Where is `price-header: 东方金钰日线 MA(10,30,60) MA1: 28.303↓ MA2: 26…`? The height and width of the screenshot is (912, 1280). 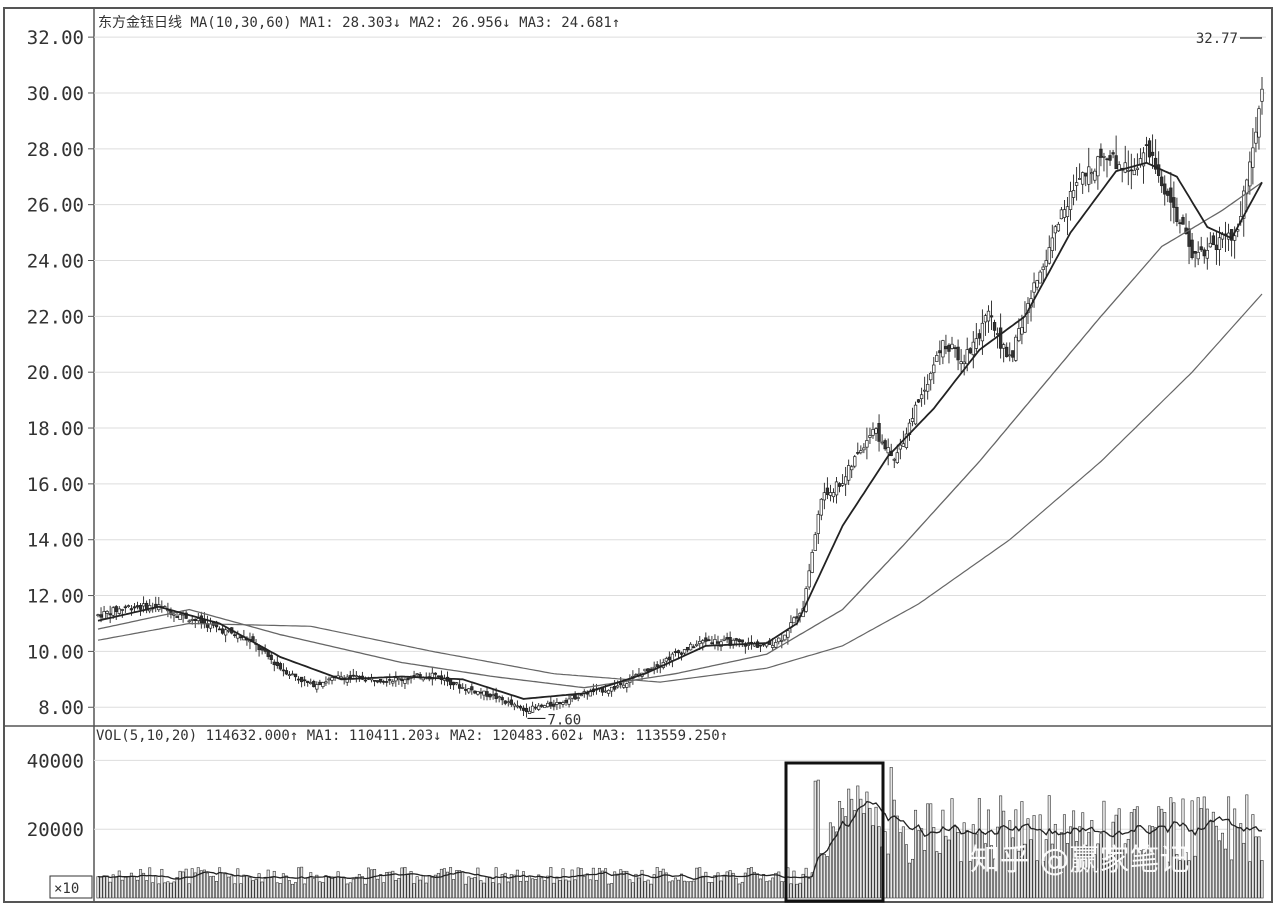 price-header: 东方金钰日线 MA(10,30,60) MA1: 28.303↓ MA2: 26… is located at coordinates (359, 23).